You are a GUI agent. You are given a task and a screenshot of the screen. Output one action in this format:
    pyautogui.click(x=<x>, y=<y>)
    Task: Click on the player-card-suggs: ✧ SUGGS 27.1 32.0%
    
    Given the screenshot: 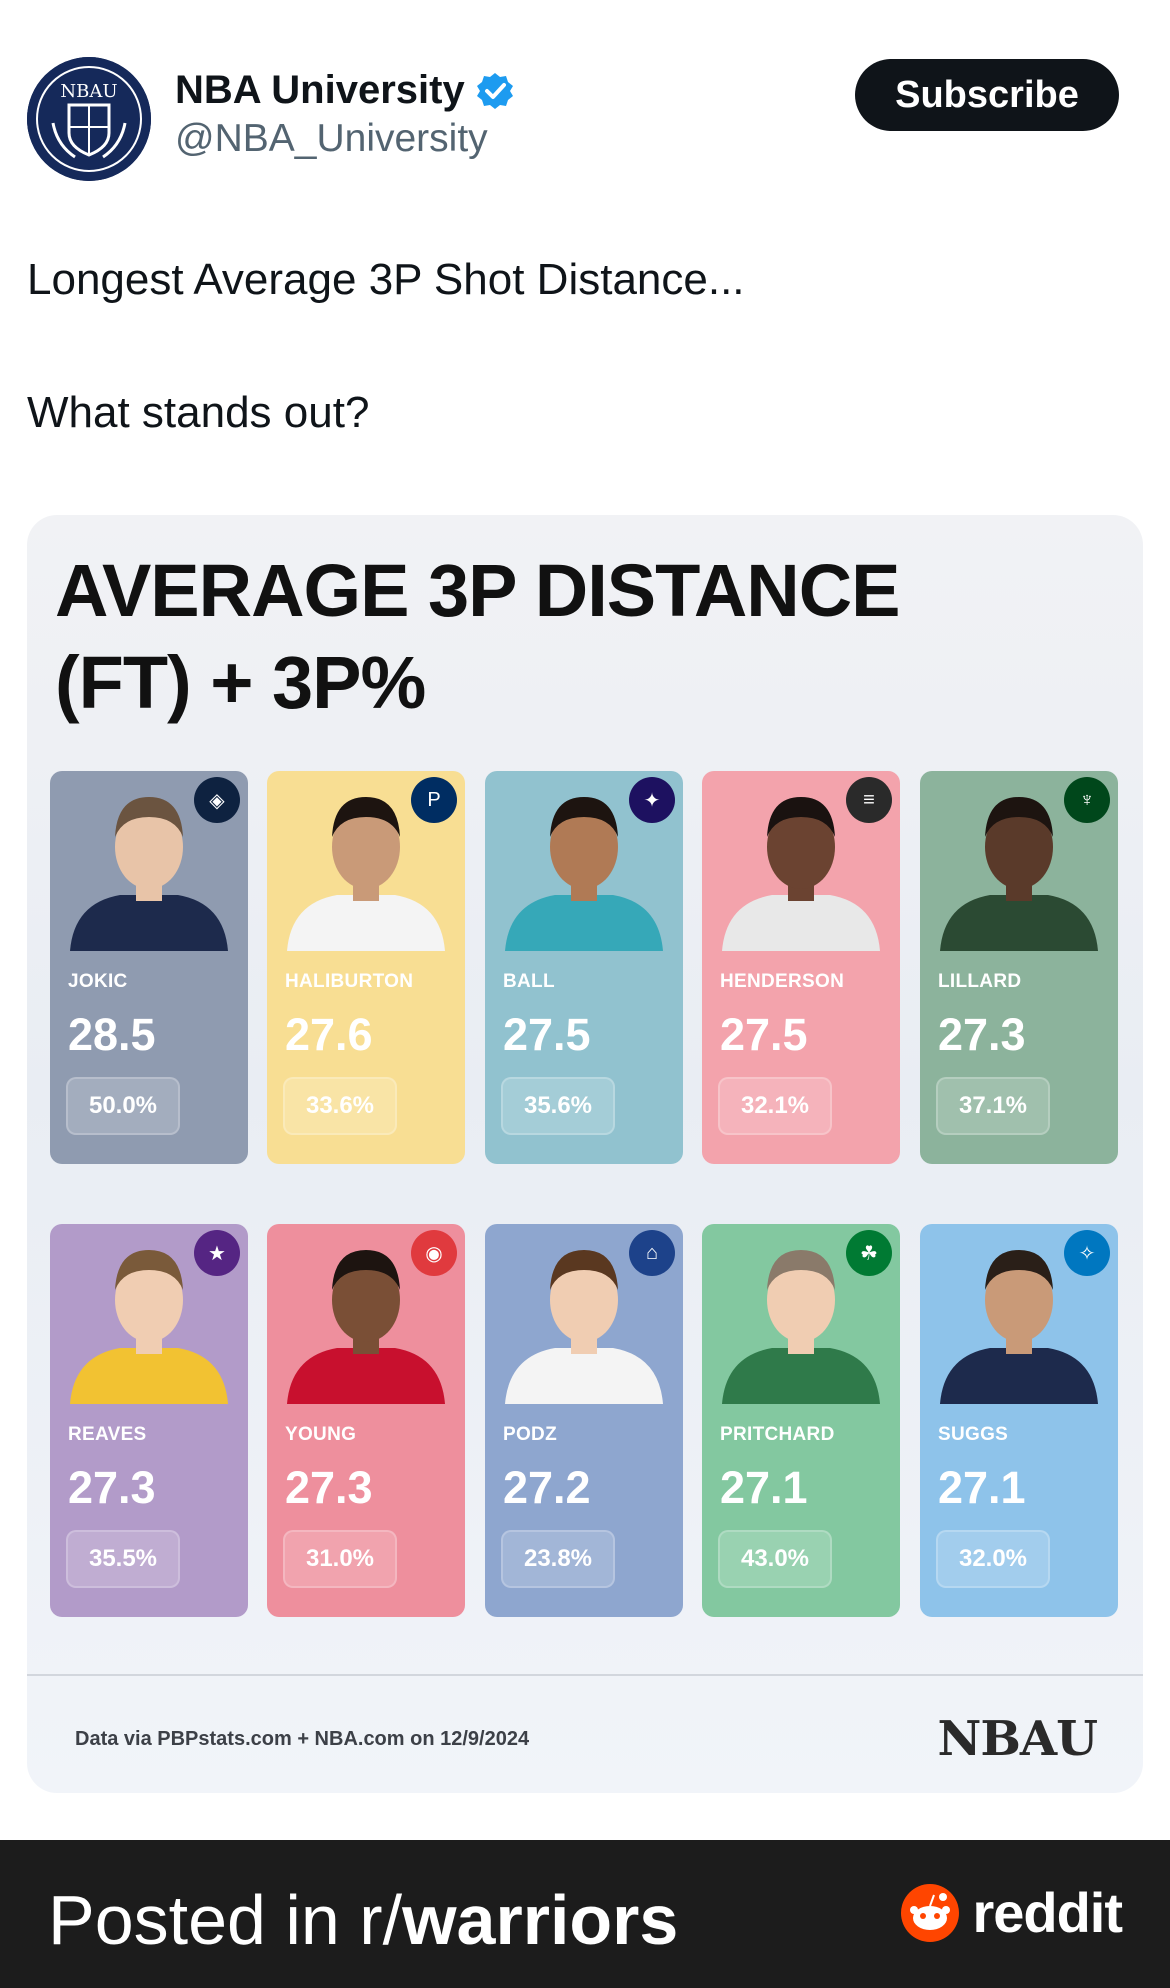 What is the action you would take?
    pyautogui.click(x=1019, y=1420)
    